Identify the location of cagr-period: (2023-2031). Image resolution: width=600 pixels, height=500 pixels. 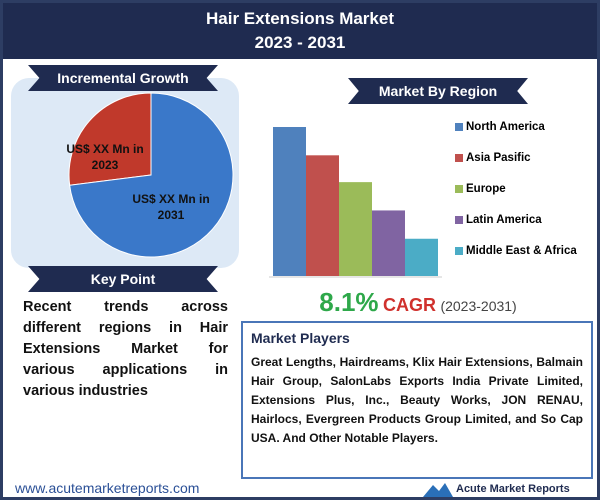
(478, 306).